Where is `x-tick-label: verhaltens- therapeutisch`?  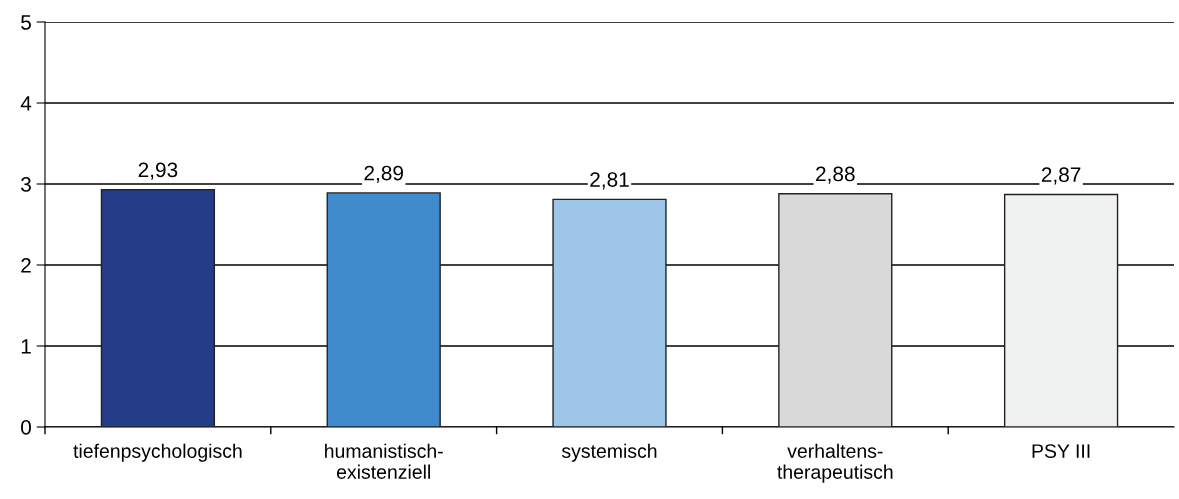
x-tick-label: verhaltens- therapeutisch is located at coordinates (835, 463).